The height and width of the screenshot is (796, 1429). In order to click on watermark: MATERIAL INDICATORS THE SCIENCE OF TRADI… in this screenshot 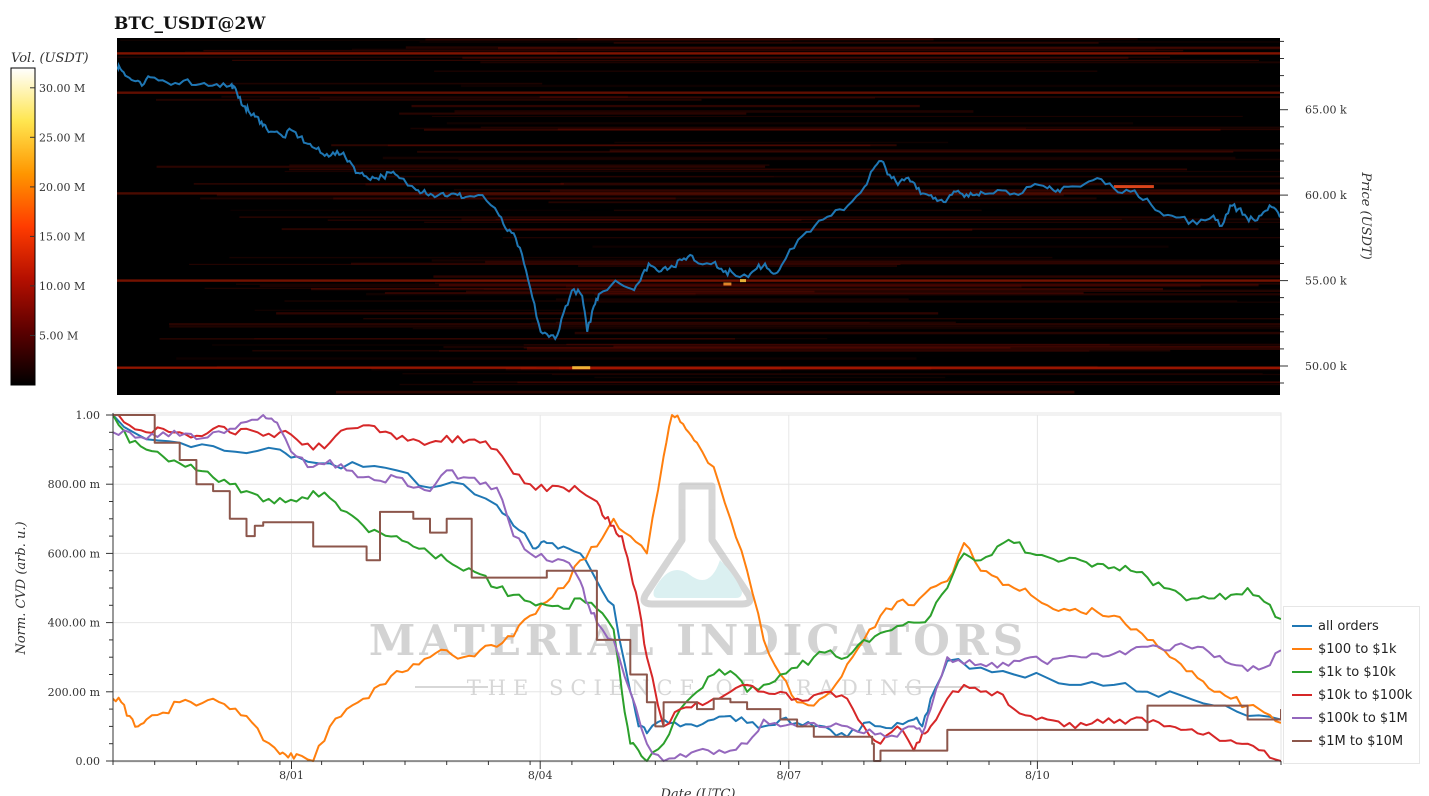, I will do `click(696, 591)`.